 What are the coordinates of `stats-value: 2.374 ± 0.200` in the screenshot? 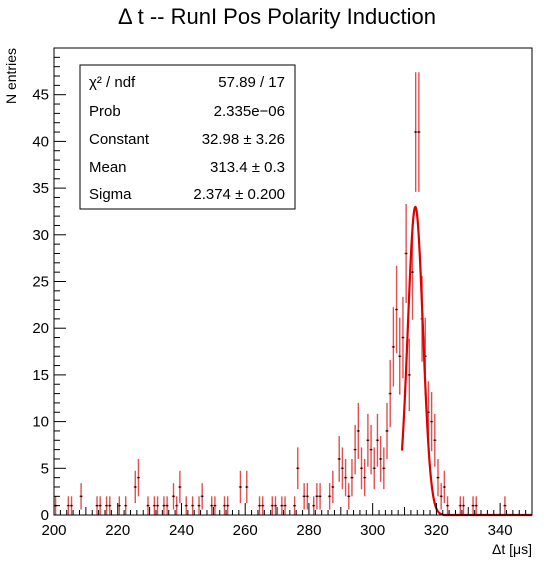 It's located at (239, 194).